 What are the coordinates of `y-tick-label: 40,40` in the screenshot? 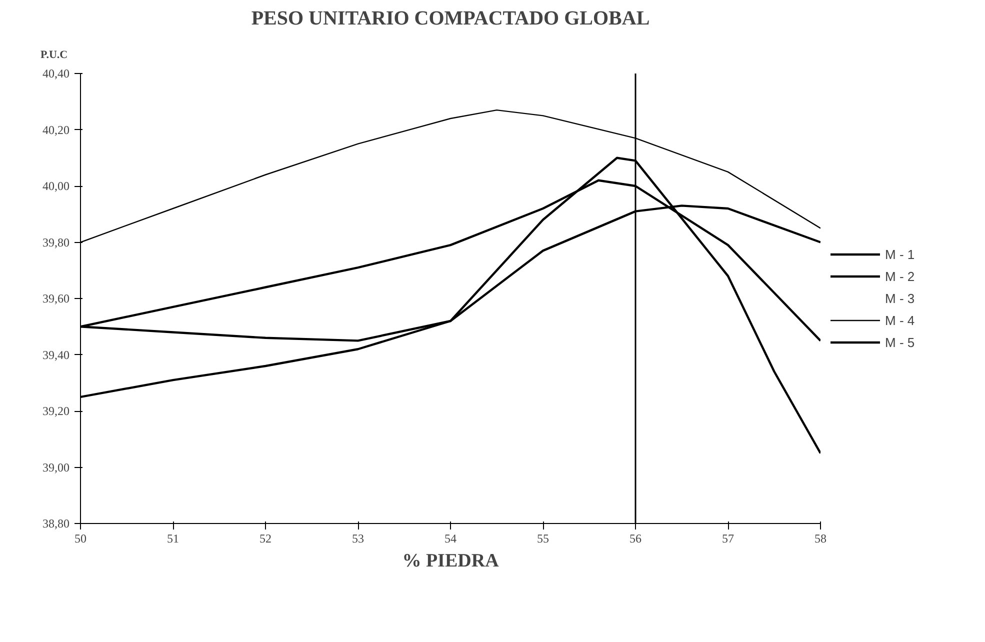 It's located at (56, 73).